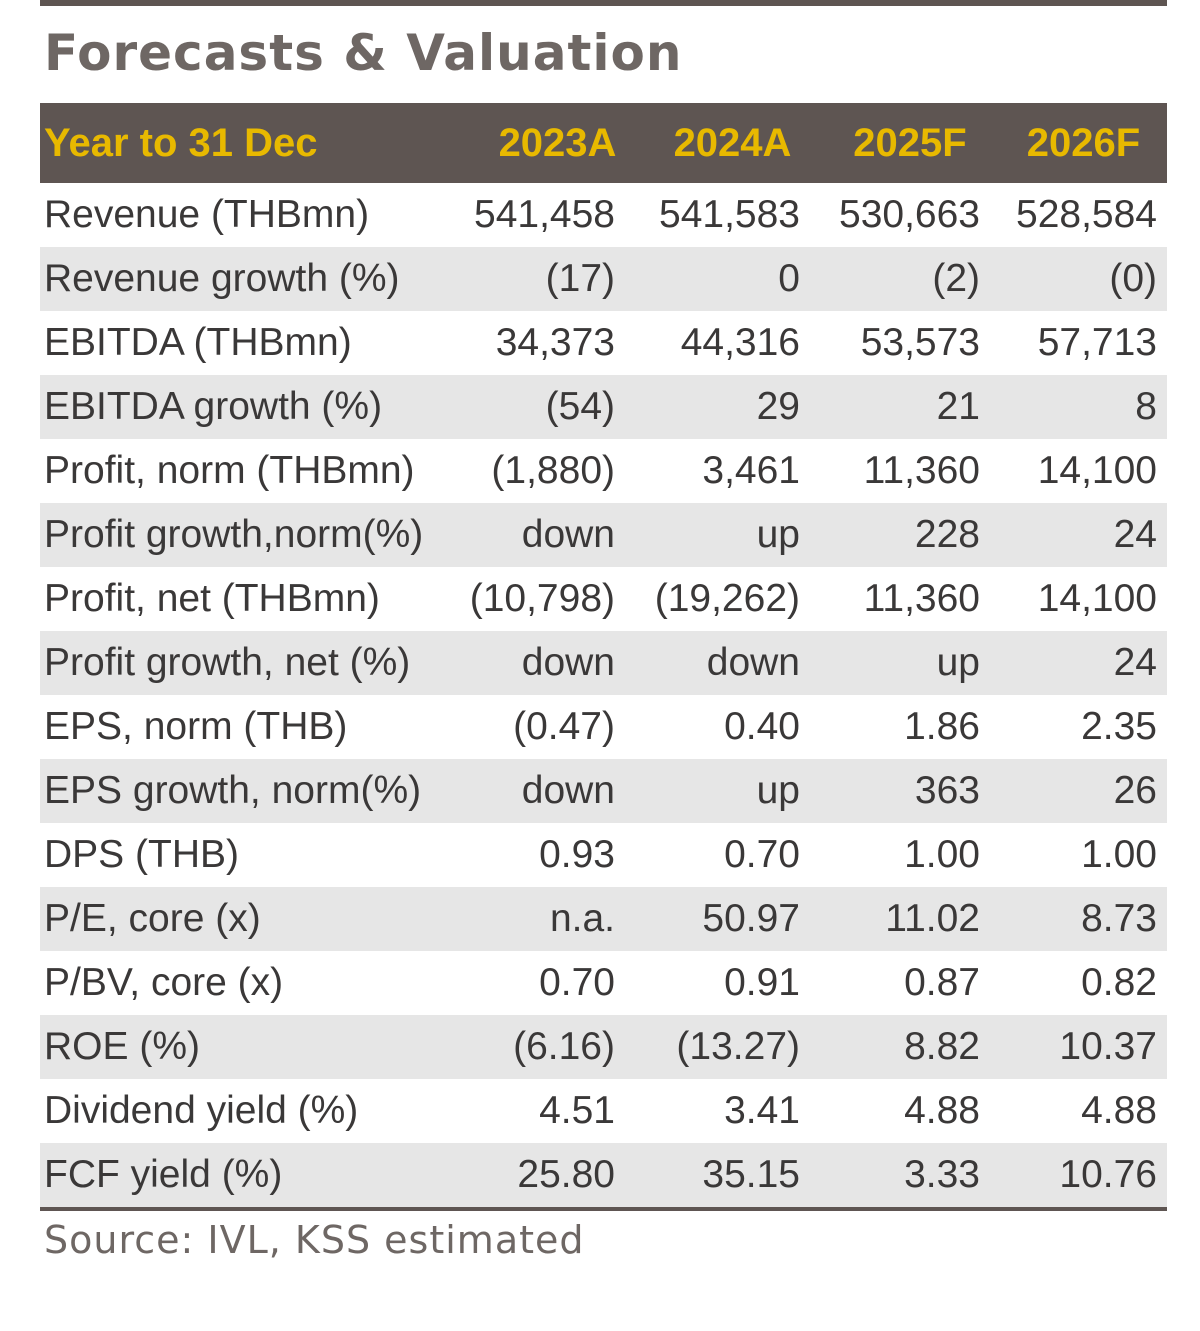 Image resolution: width=1200 pixels, height=1331 pixels. What do you see at coordinates (942, 1046) in the screenshot?
I see `row-value: 8.82` at bounding box center [942, 1046].